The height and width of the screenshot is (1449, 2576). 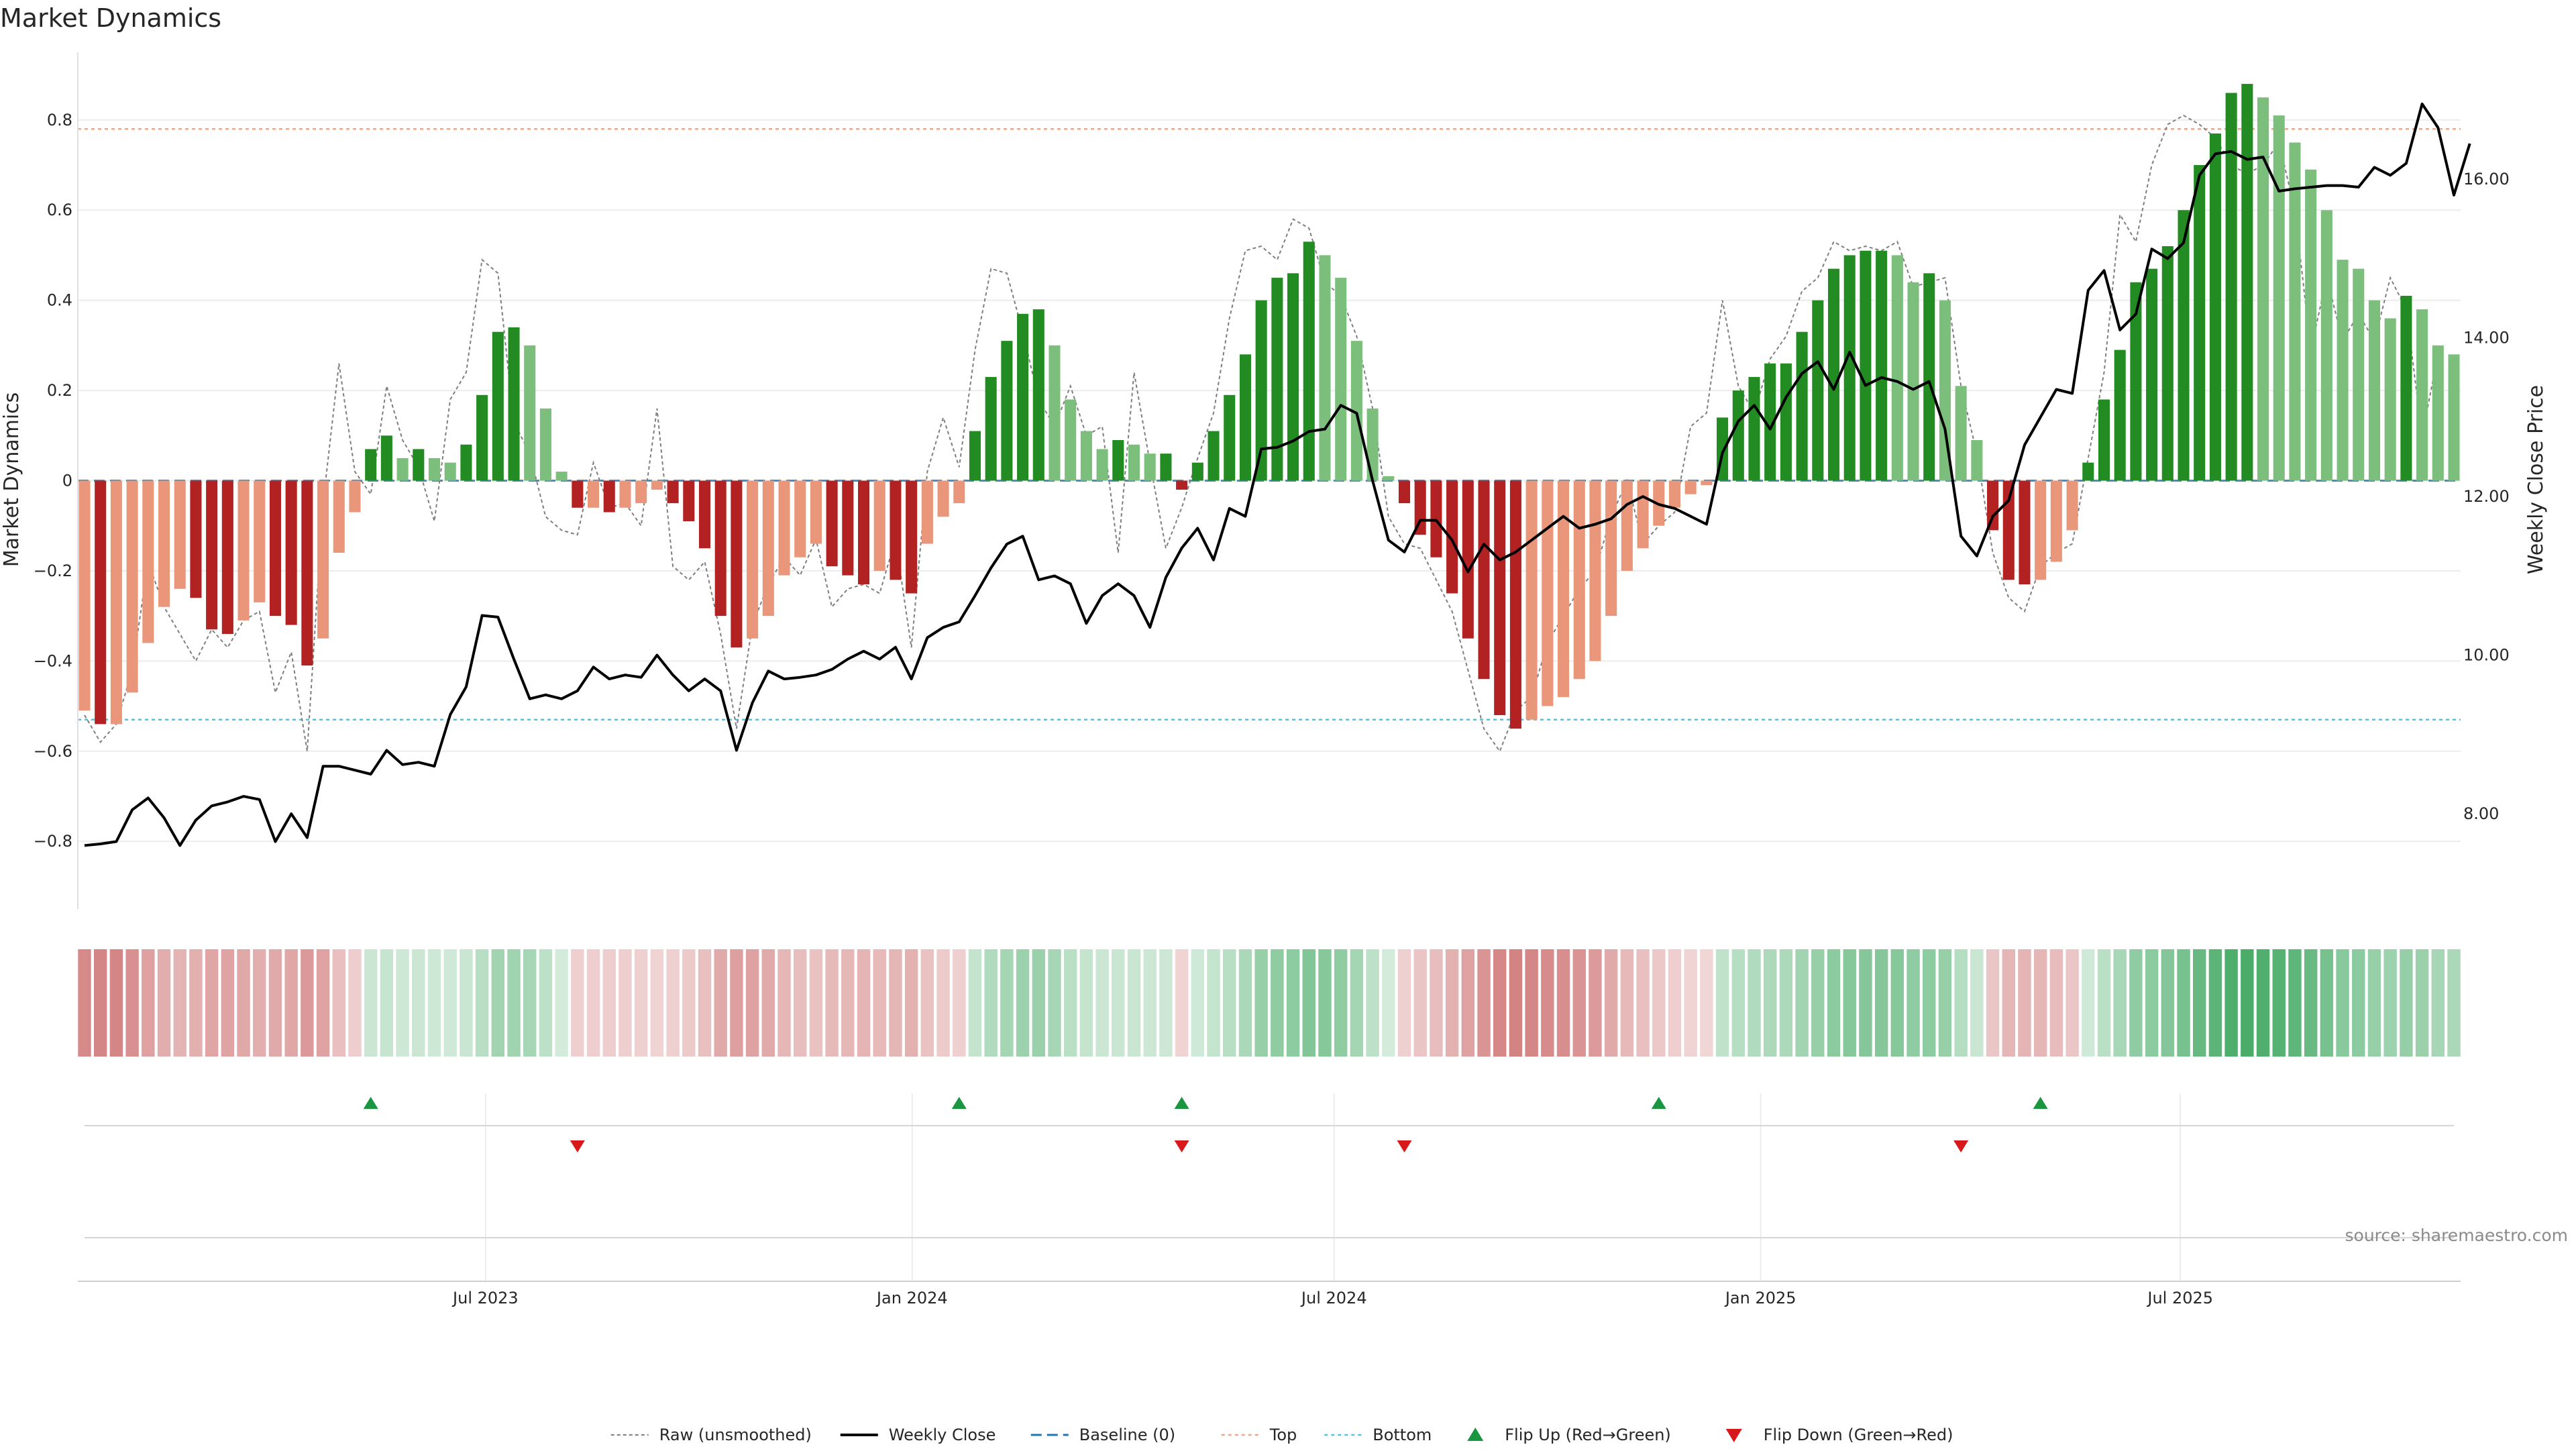 I want to click on y2-tick-label: 12.00, so click(x=2486, y=496).